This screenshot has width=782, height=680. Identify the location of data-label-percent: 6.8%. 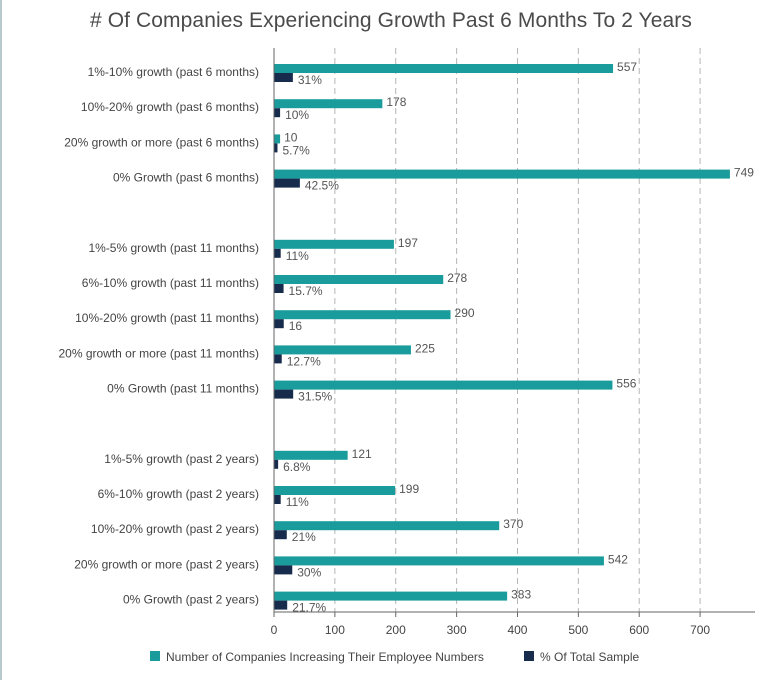
(297, 467).